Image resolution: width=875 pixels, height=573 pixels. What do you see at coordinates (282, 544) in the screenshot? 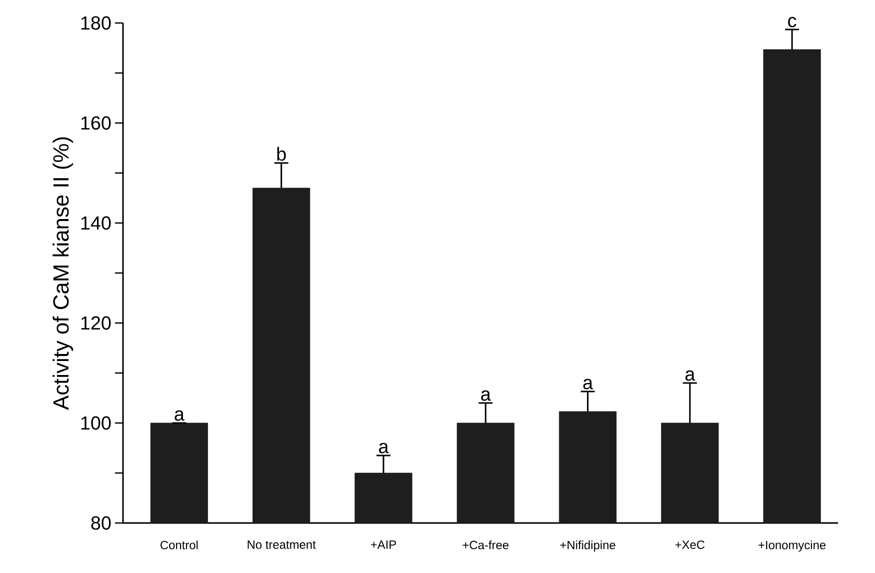
I see `x-tick-label: No treatment` at bounding box center [282, 544].